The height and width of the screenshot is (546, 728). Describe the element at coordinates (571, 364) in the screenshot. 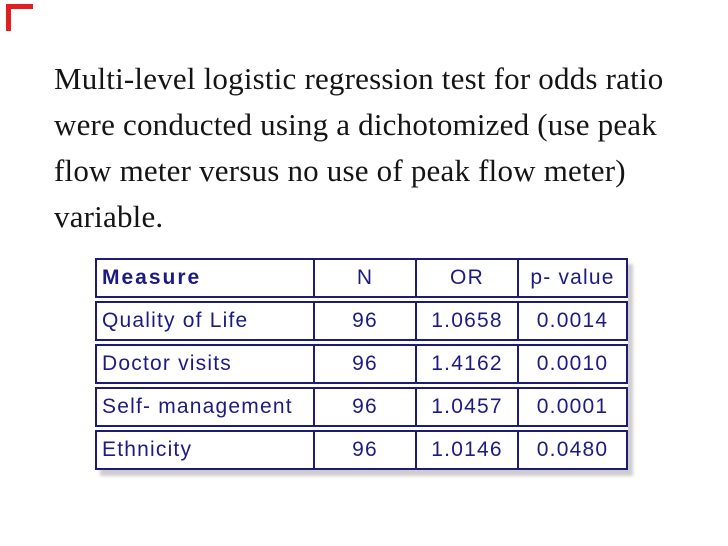

I see `cell-p-value: 0.0010` at that location.